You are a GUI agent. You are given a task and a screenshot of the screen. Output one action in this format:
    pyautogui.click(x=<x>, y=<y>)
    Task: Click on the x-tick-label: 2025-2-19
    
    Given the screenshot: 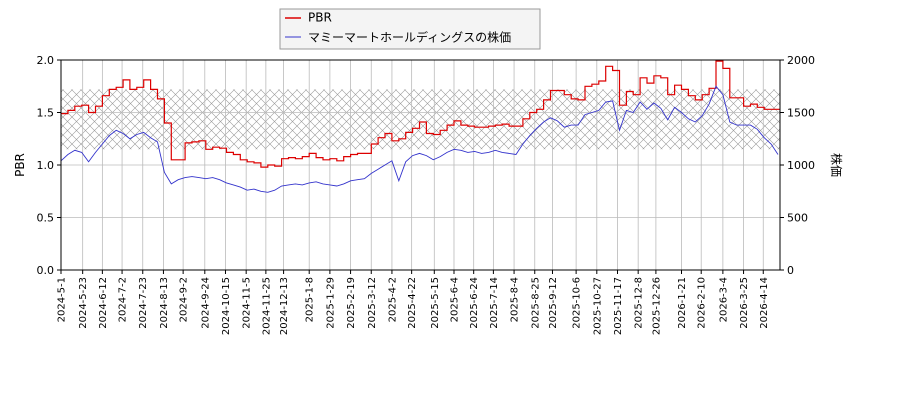 What is the action you would take?
    pyautogui.click(x=351, y=303)
    